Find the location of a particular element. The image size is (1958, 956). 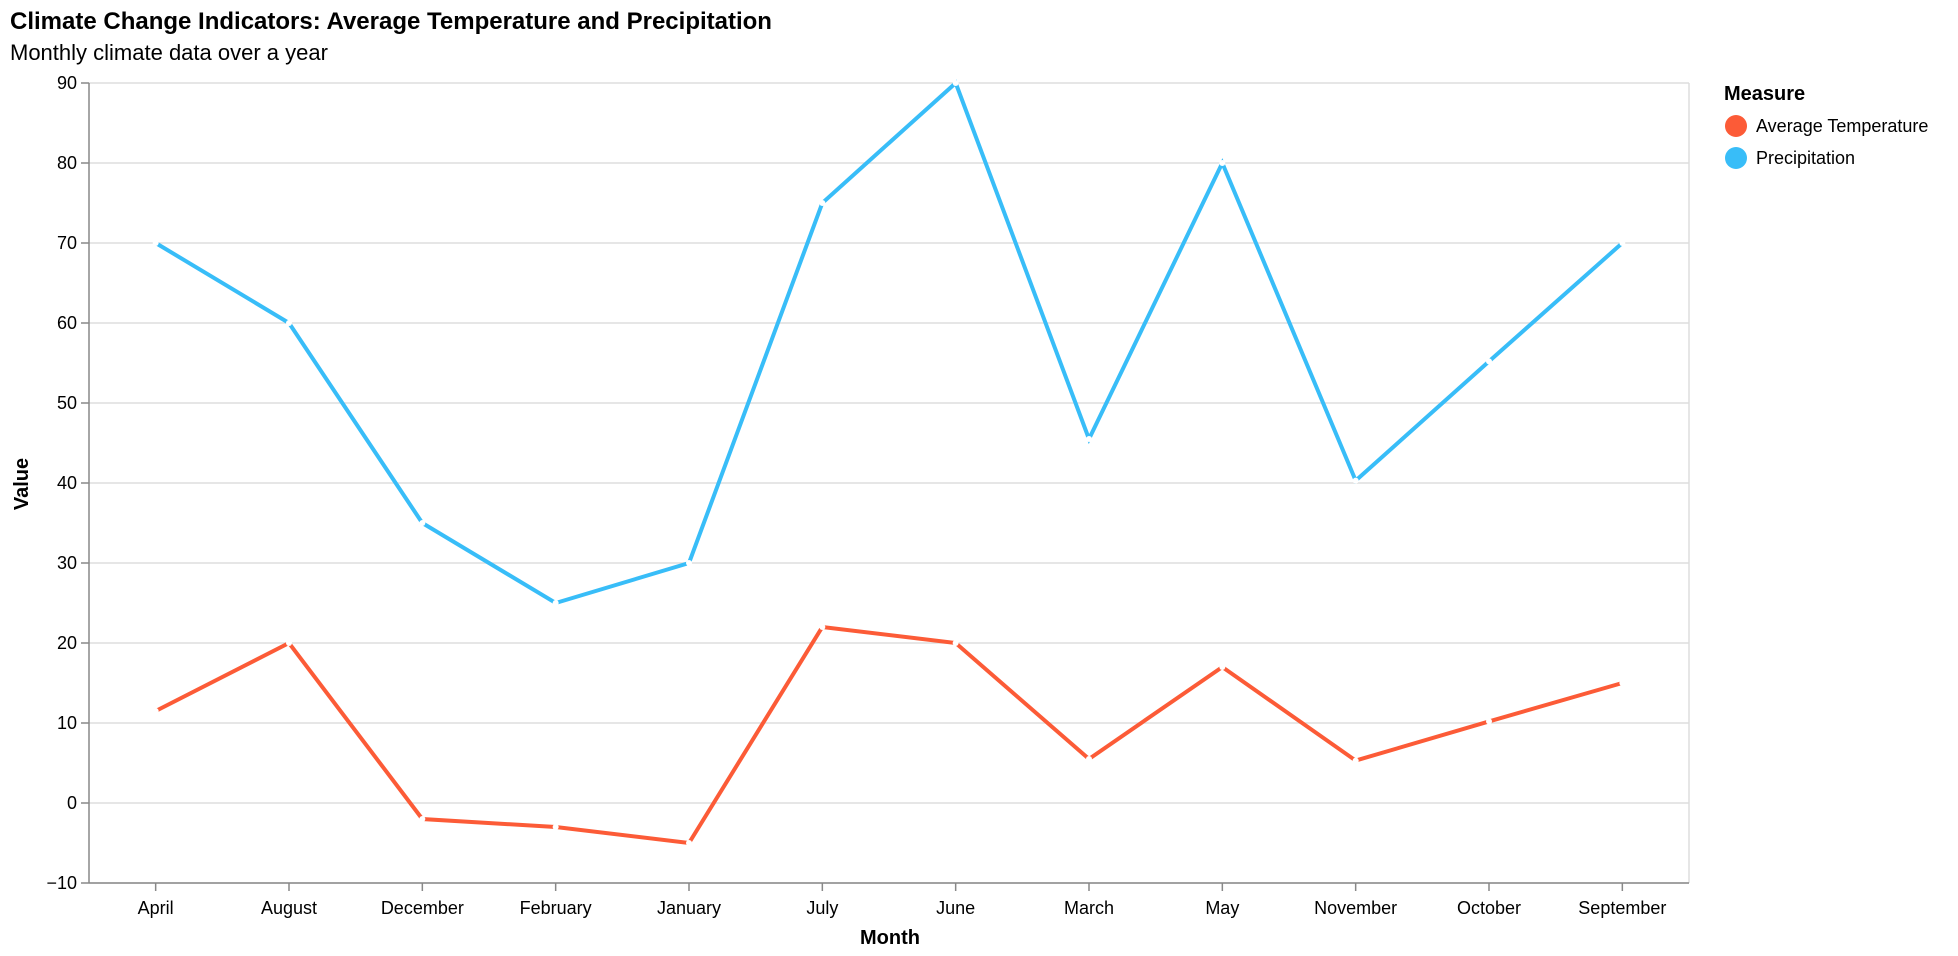

y-tick-label: 60 is located at coordinates (67, 323).